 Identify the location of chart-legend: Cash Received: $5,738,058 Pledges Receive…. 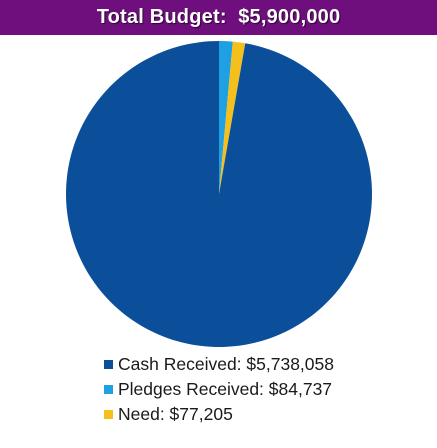
(269, 389).